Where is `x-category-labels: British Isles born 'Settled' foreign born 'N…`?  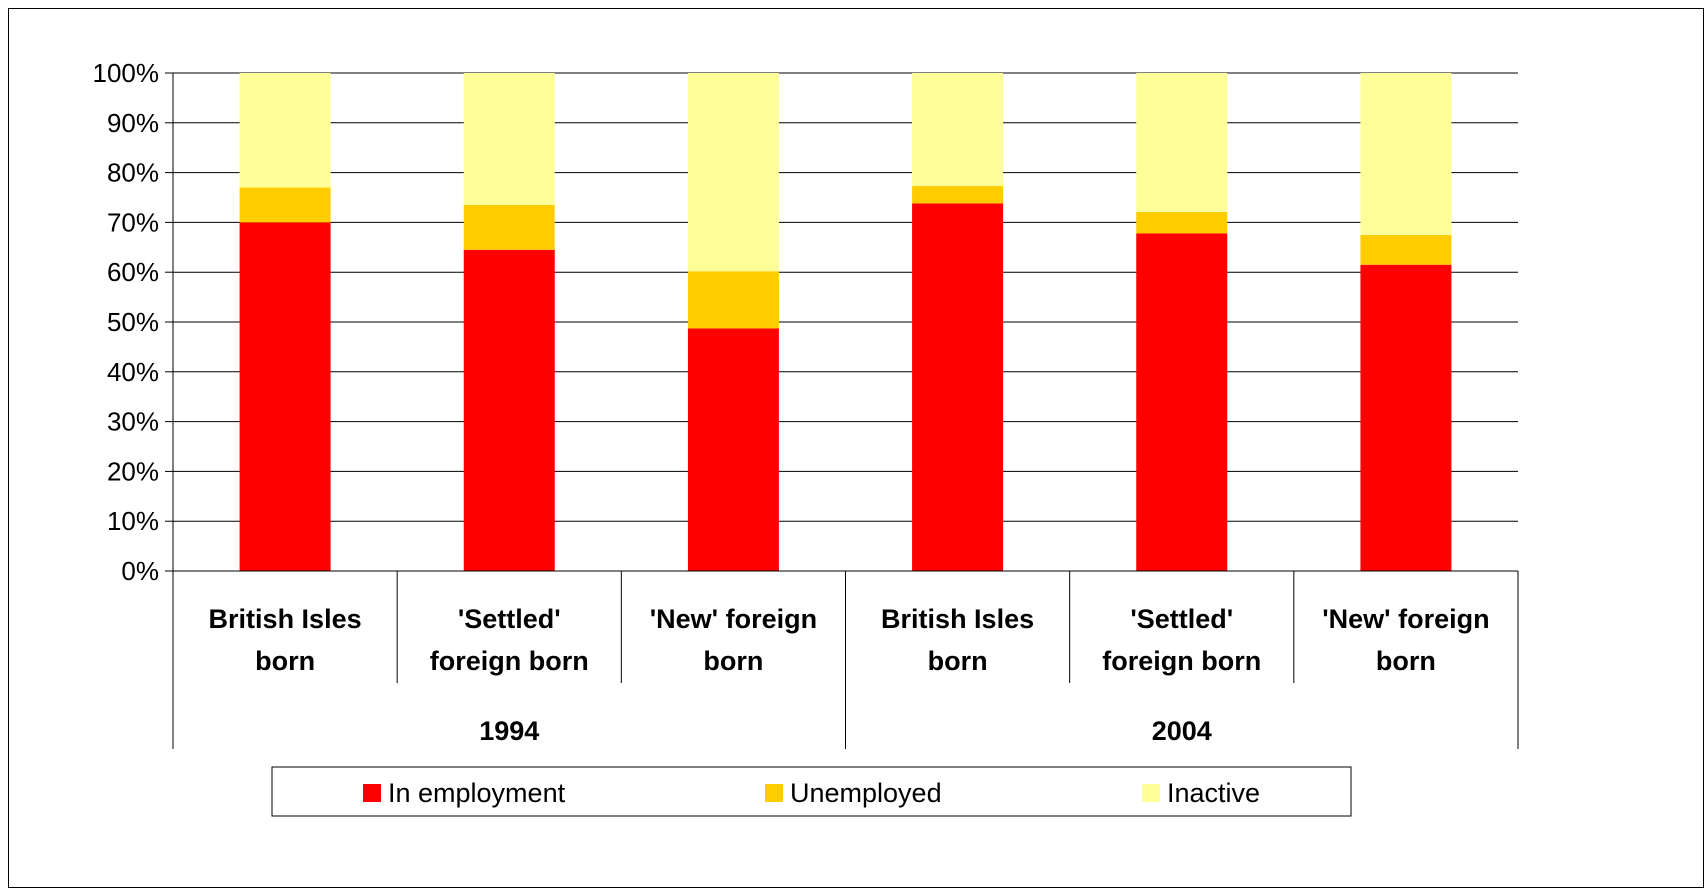 x-category-labels: British Isles born 'Settled' foreign born 'N… is located at coordinates (849, 640).